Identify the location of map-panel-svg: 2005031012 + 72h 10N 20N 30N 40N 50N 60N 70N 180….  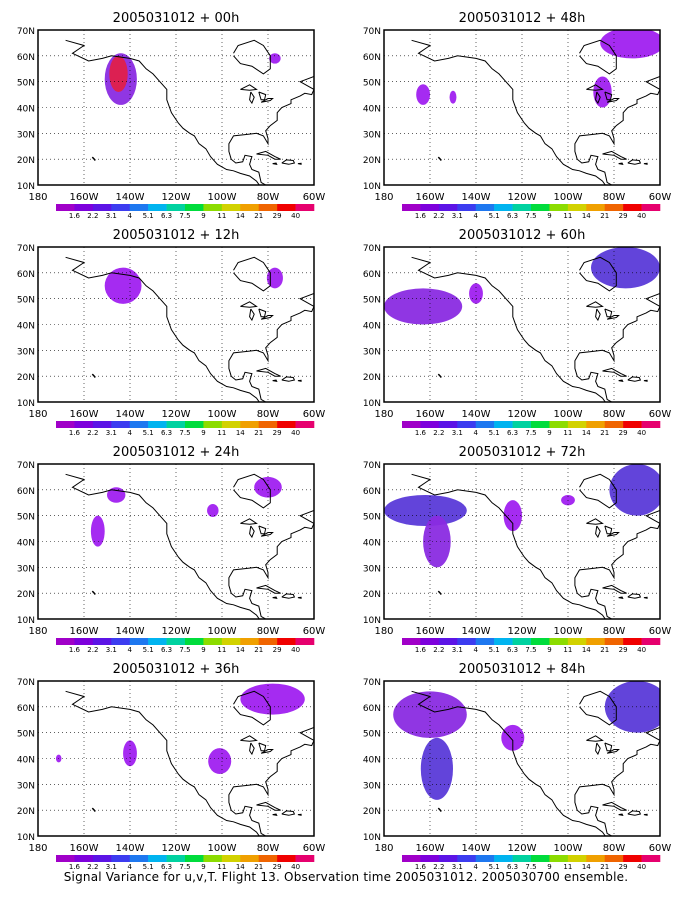
(517, 548).